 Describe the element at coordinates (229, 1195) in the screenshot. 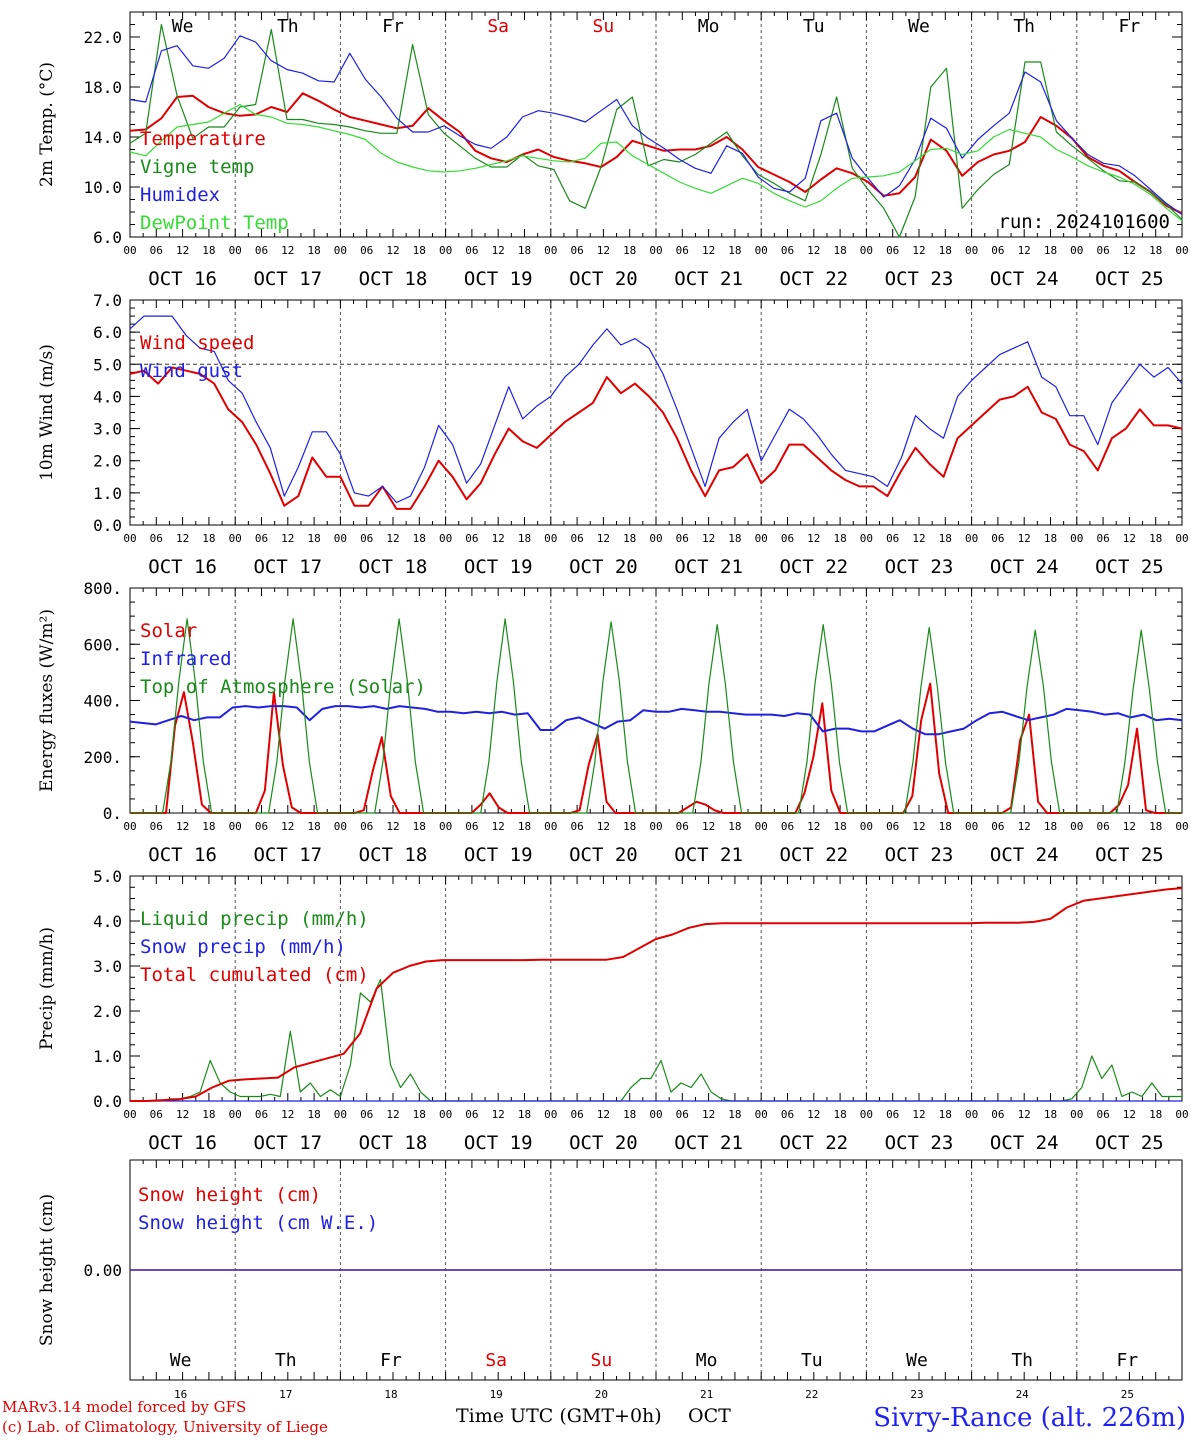

I see `snow-legend-entry: Snow height (cm)` at that location.